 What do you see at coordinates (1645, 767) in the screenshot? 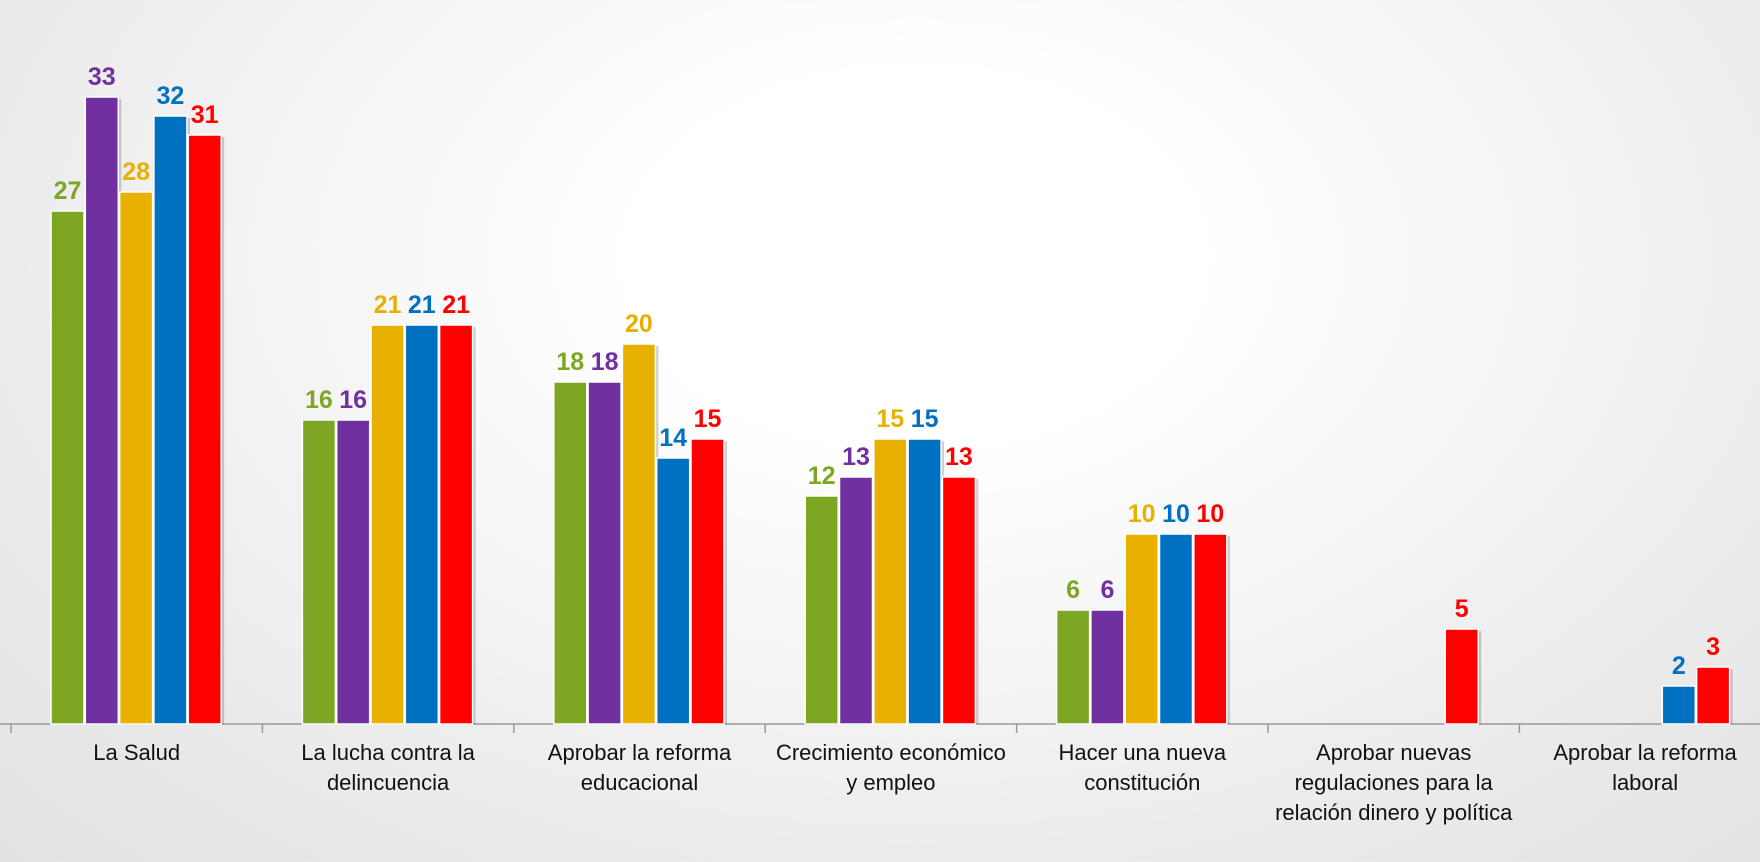
I see `x-tick-label: Aprobar la reforma laboral` at bounding box center [1645, 767].